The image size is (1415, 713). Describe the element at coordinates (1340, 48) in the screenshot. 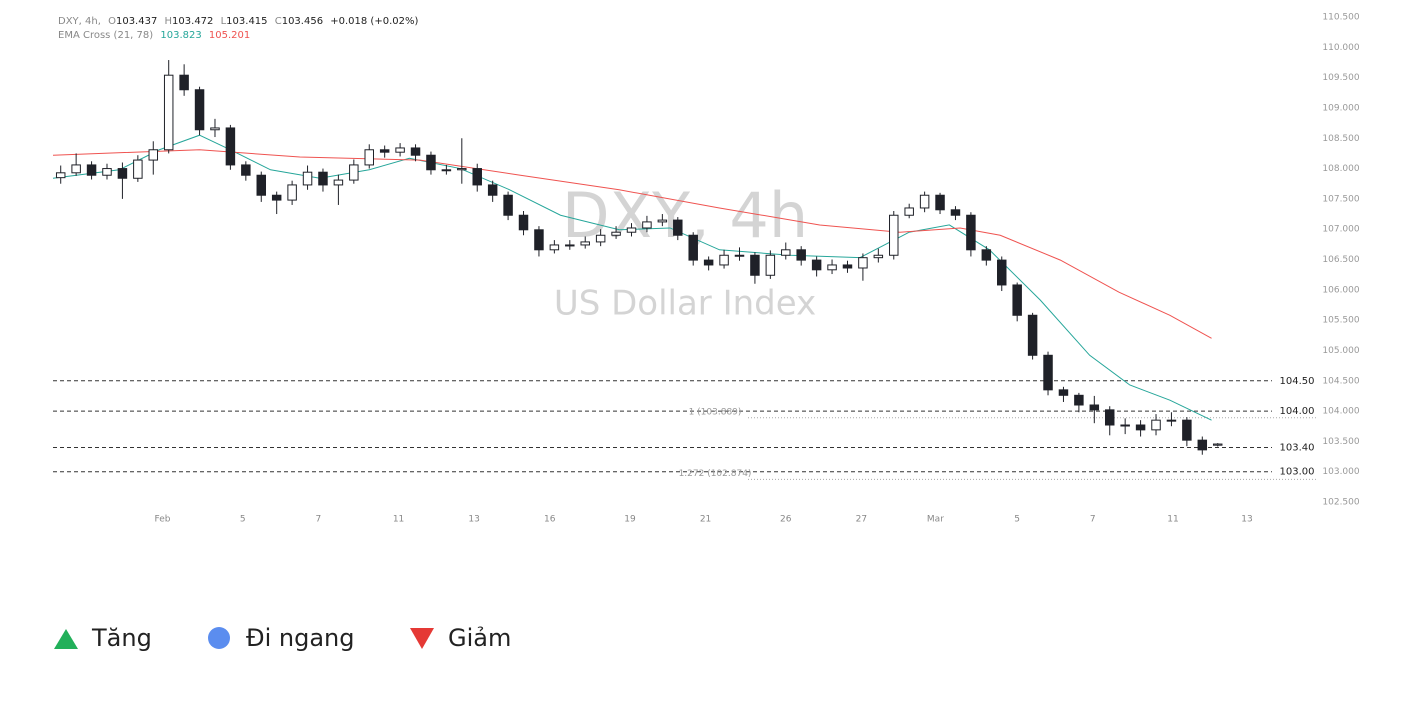

I see `y-tick-label: 110.000` at that location.